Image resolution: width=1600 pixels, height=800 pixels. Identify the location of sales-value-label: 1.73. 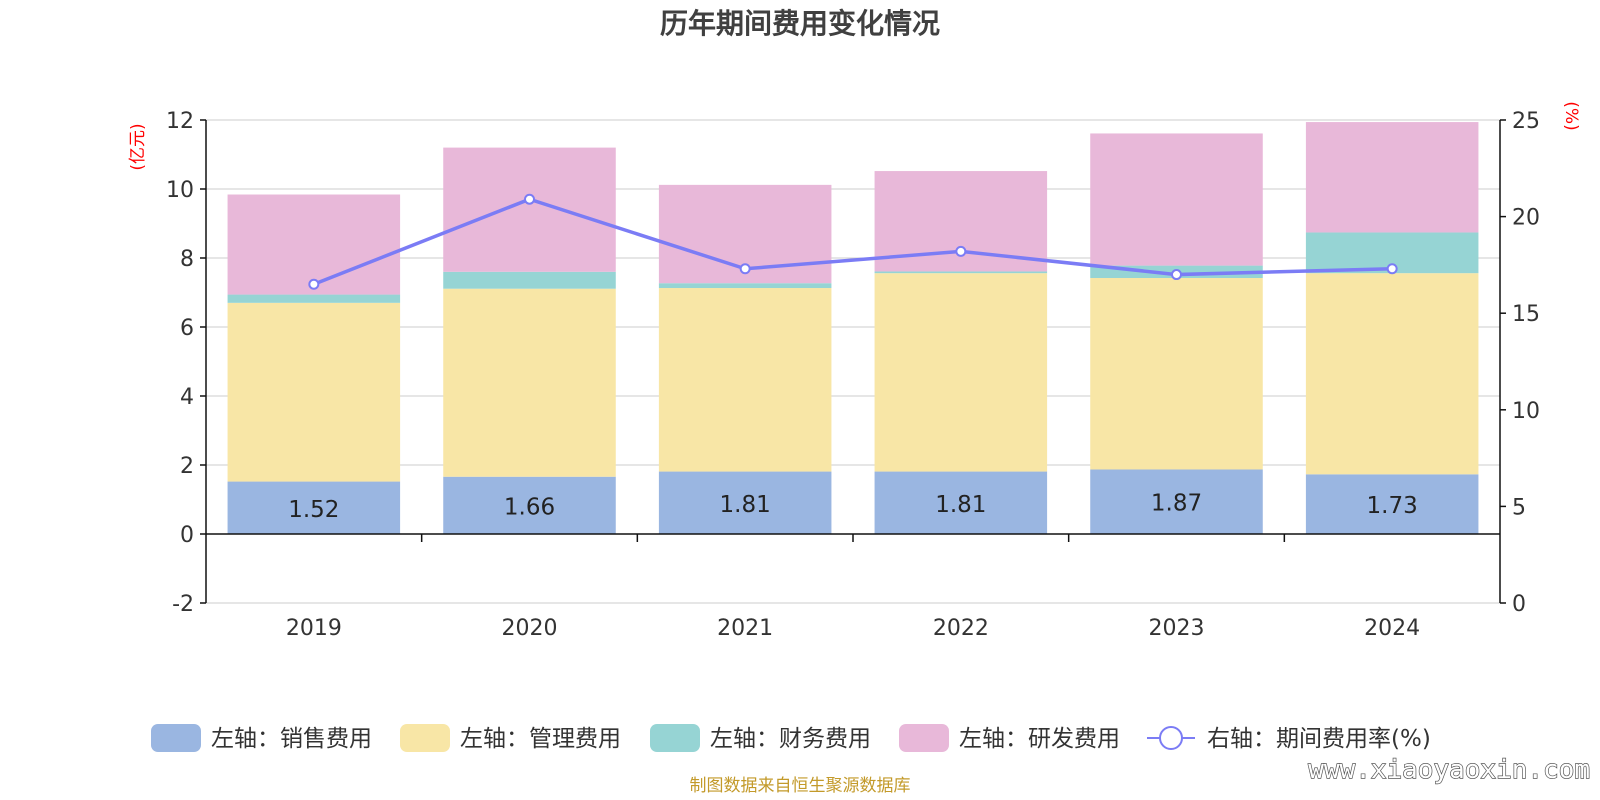
(1392, 506).